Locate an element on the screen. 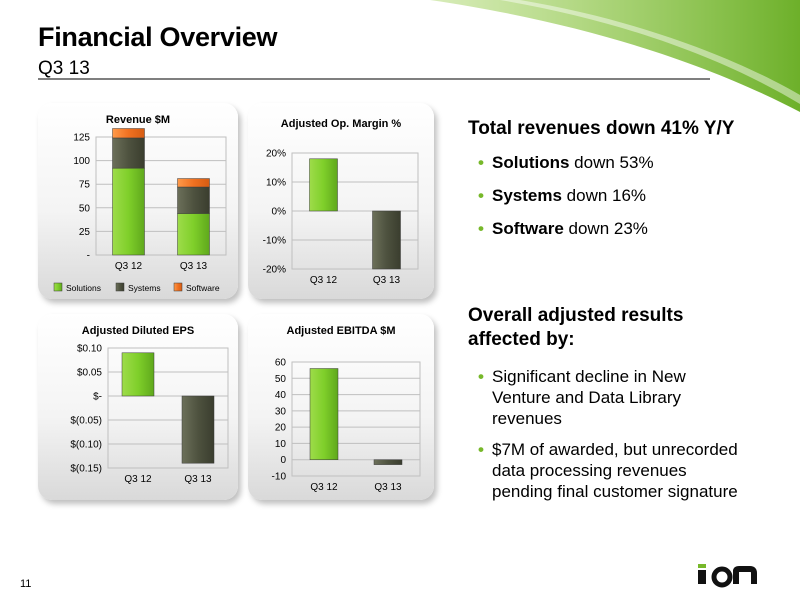 The height and width of the screenshot is (600, 800). y-tick-label: 60 is located at coordinates (281, 363).